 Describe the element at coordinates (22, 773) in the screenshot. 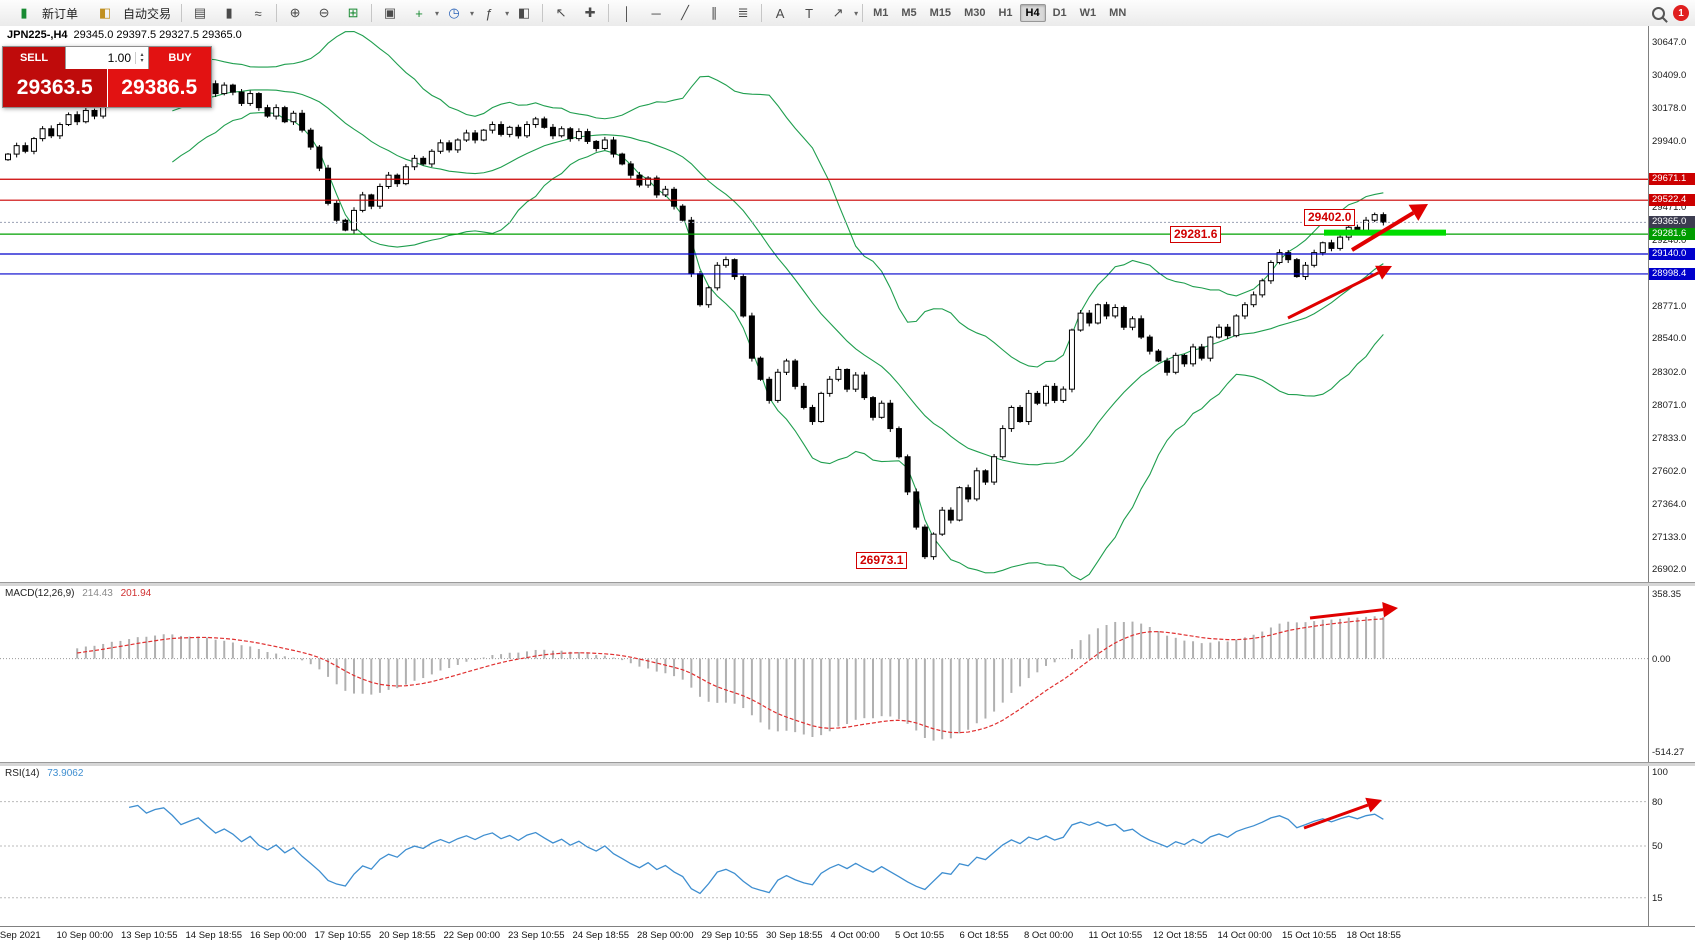

I see `rsi-title: RSI(14)` at that location.